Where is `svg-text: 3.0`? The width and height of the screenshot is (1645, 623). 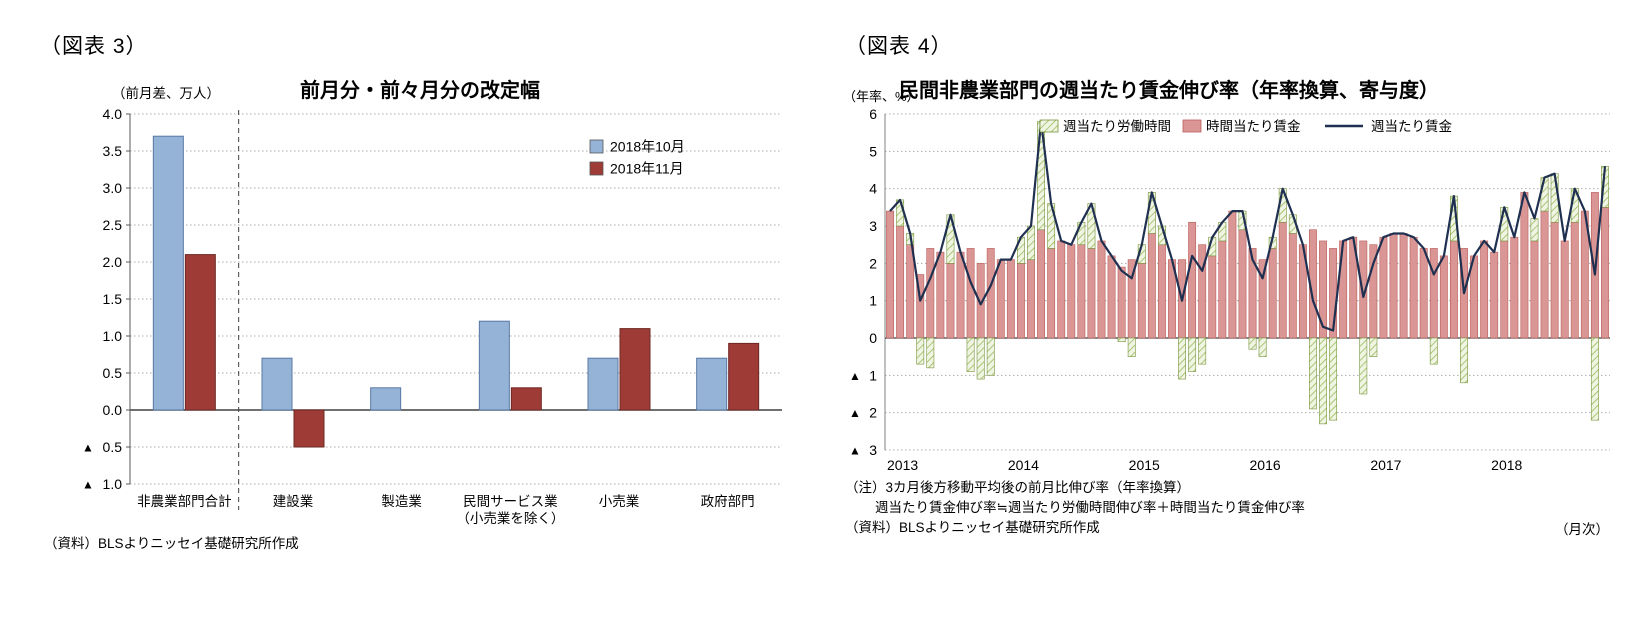 svg-text: 3.0 is located at coordinates (113, 188).